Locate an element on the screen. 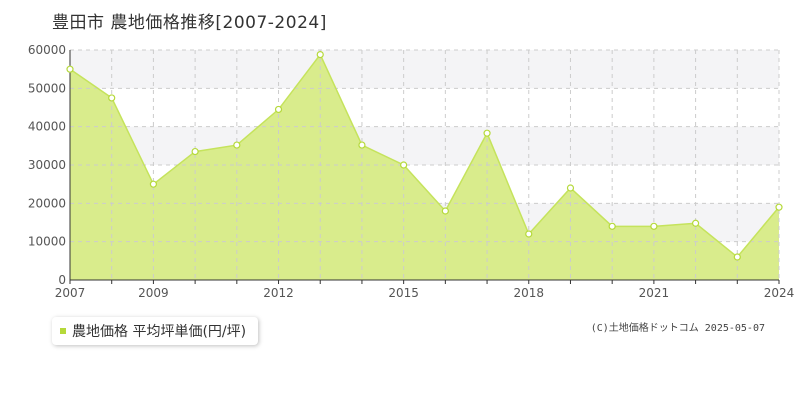 This screenshot has width=800, height=400. copyright-notice: (C)土地価格ドットコム 2025-05-07 is located at coordinates (677, 328).